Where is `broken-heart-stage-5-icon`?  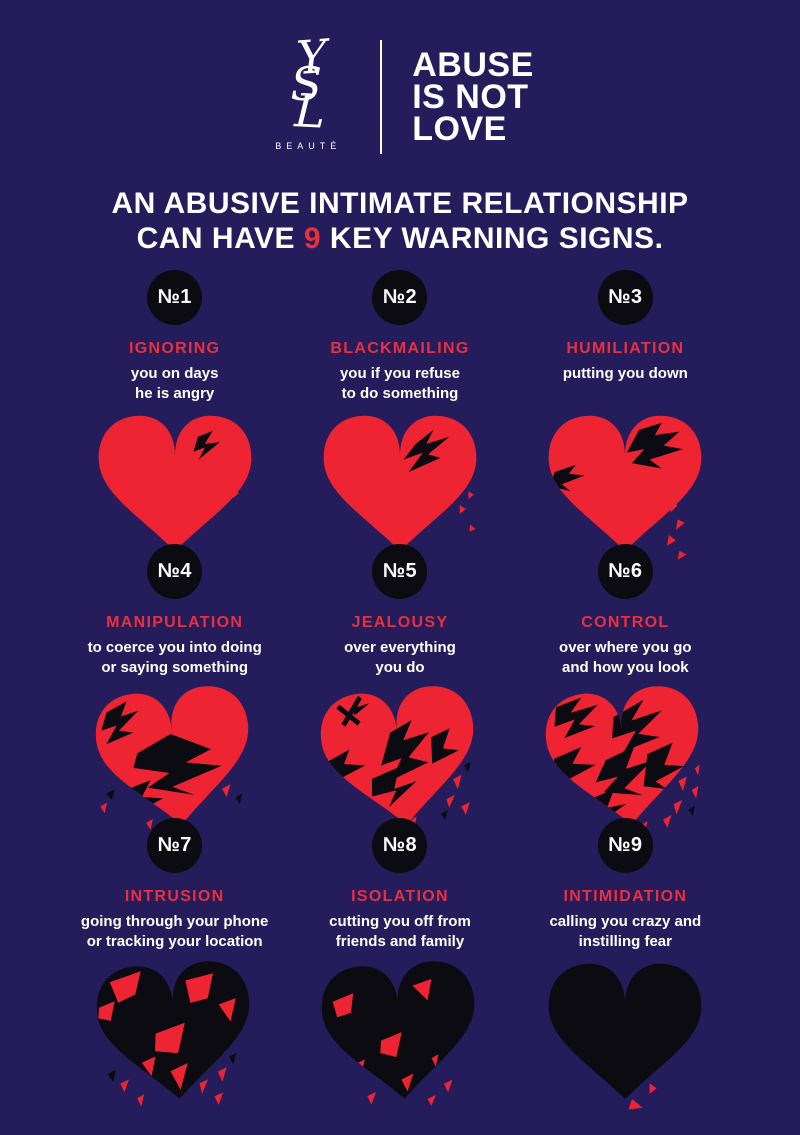
broken-heart-stage-5-icon is located at coordinates (400, 759).